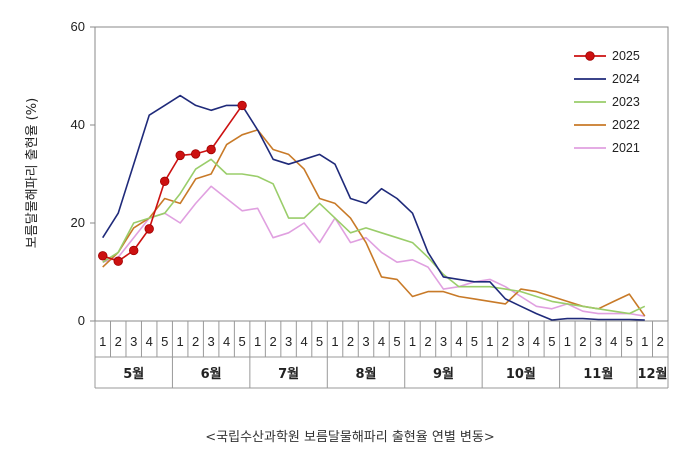 Image resolution: width=700 pixels, height=457 pixels. Describe the element at coordinates (211, 374) in the screenshot. I see `month-label: 6월` at that location.